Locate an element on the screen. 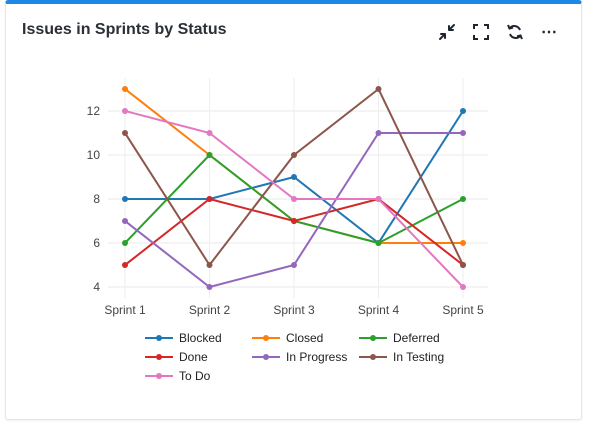 The height and width of the screenshot is (426, 589). legend-item: Deferred is located at coordinates (399, 338).